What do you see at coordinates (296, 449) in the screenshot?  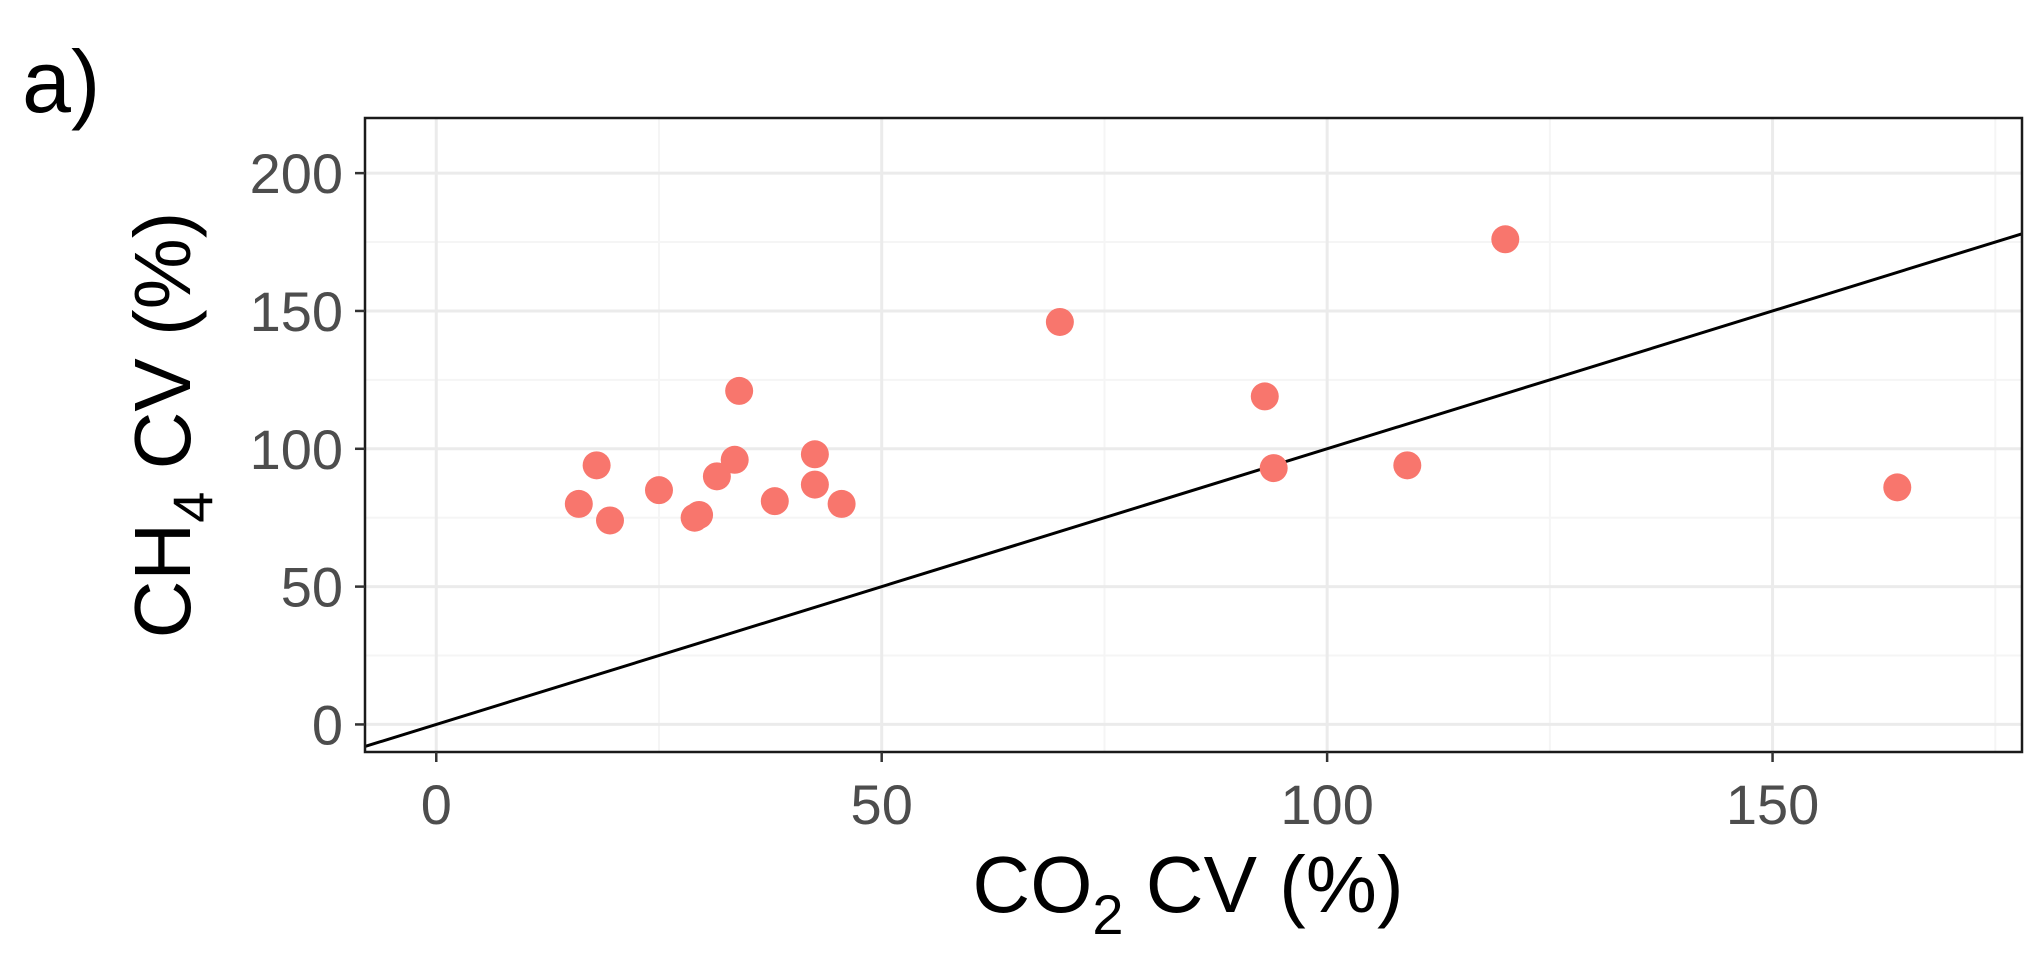 I see `y-tick-label: 100` at bounding box center [296, 449].